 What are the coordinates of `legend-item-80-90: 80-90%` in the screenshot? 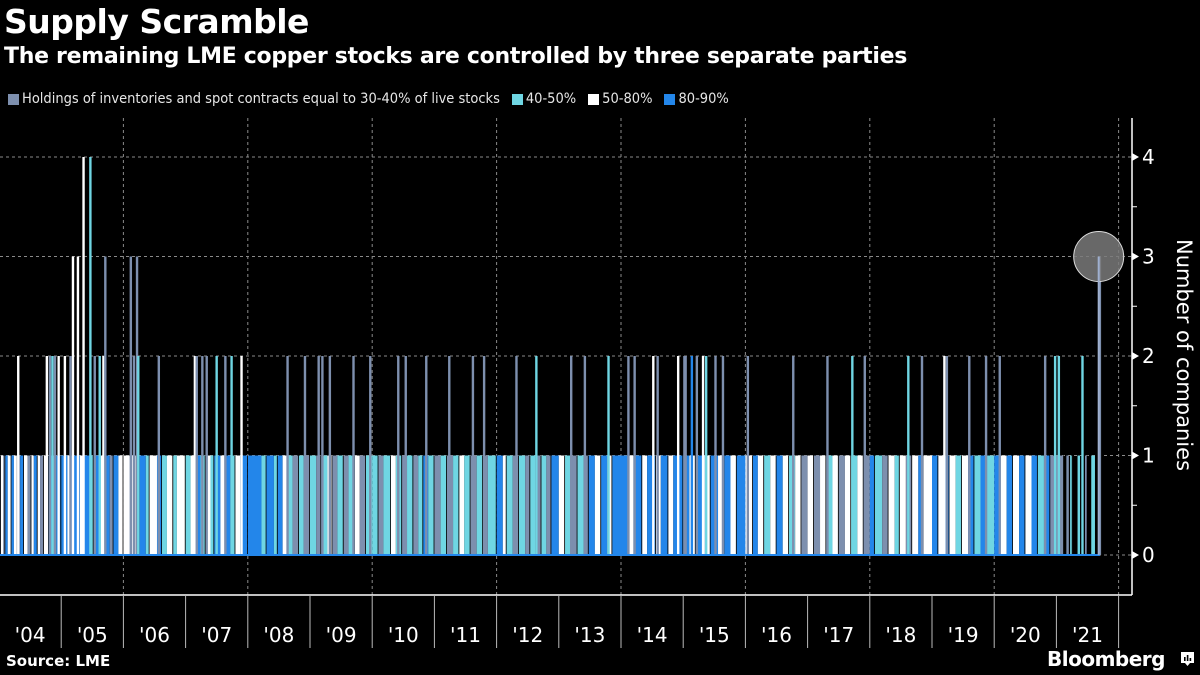 It's located at (696, 99).